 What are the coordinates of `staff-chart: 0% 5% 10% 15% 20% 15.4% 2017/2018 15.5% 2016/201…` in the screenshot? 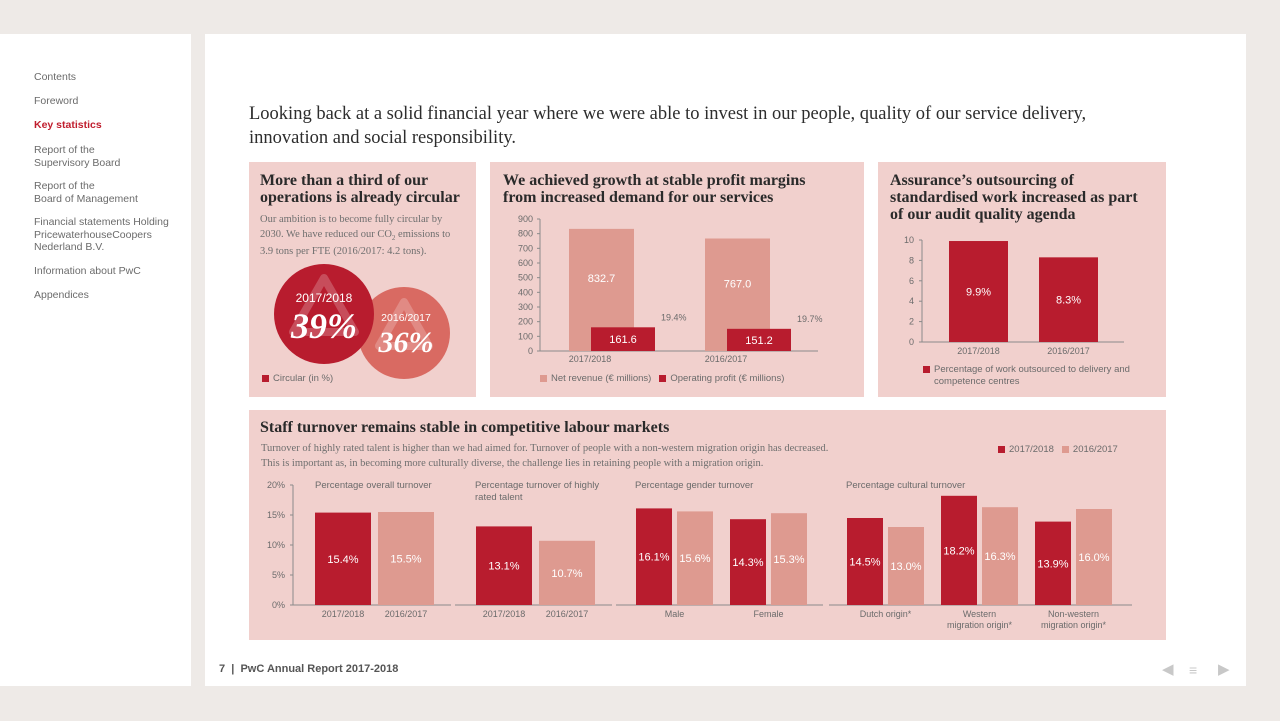 It's located at (699, 555).